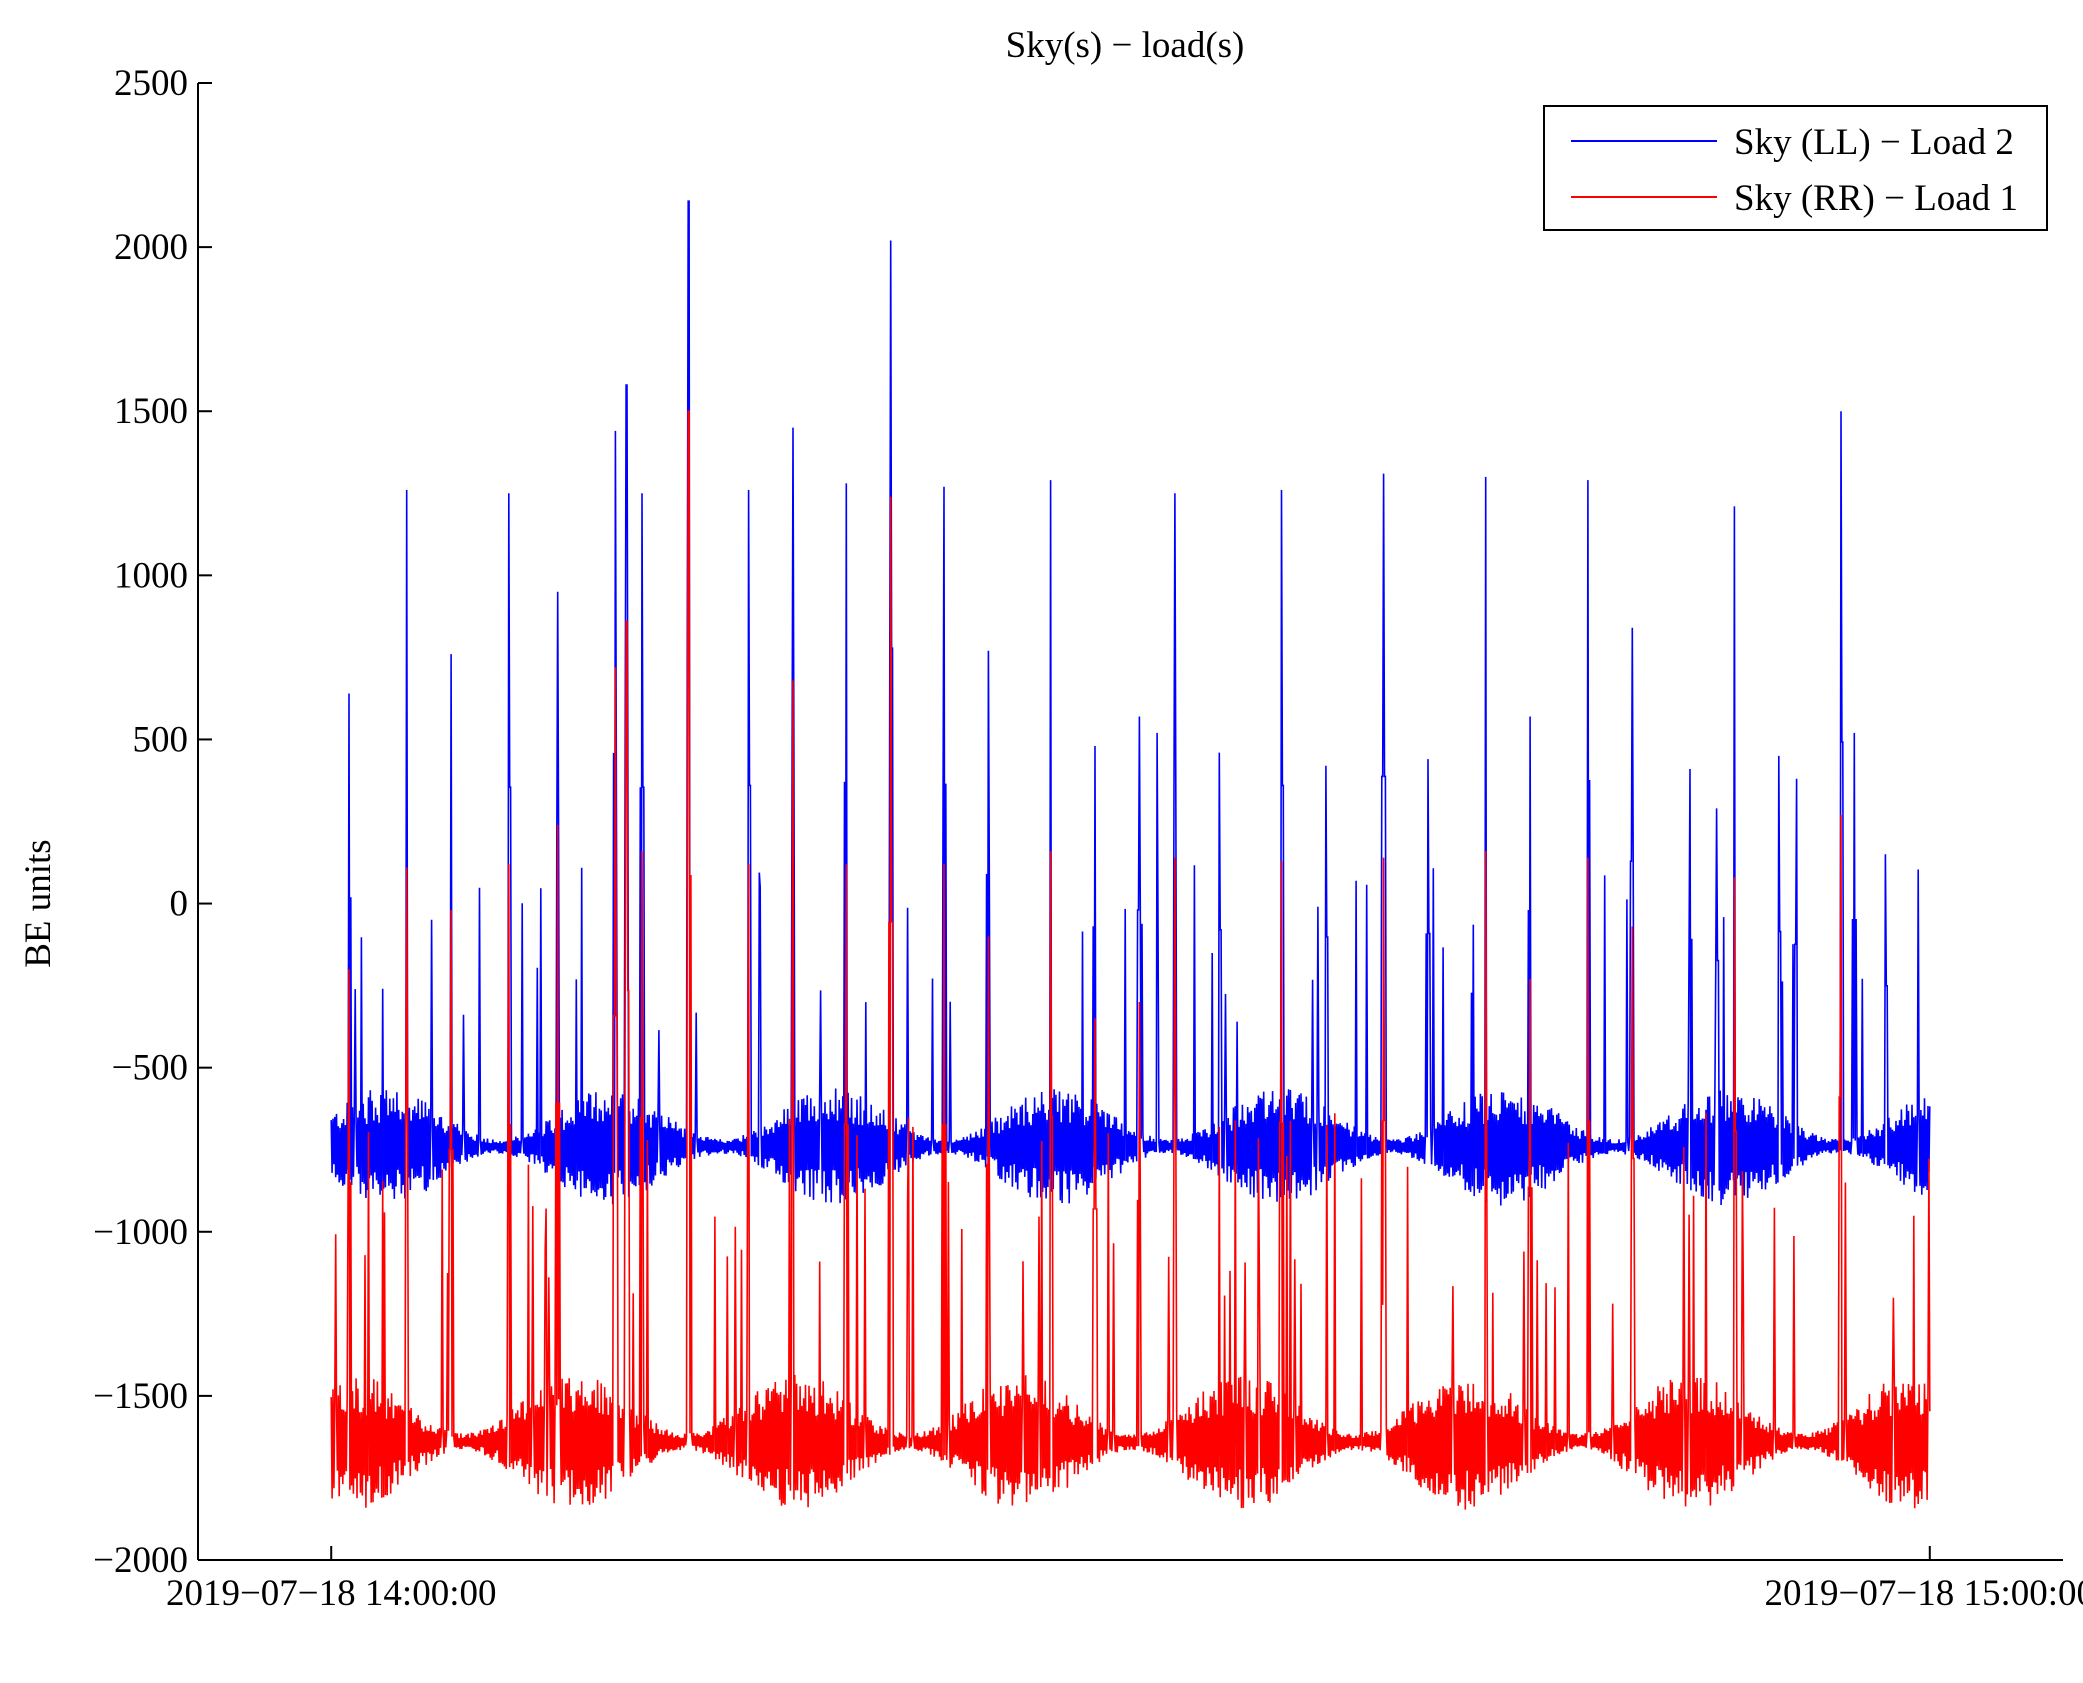 This screenshot has height=1683, width=2083. Describe the element at coordinates (1125, 45) in the screenshot. I see `chart-title: Sky(s) − load(s)` at that location.